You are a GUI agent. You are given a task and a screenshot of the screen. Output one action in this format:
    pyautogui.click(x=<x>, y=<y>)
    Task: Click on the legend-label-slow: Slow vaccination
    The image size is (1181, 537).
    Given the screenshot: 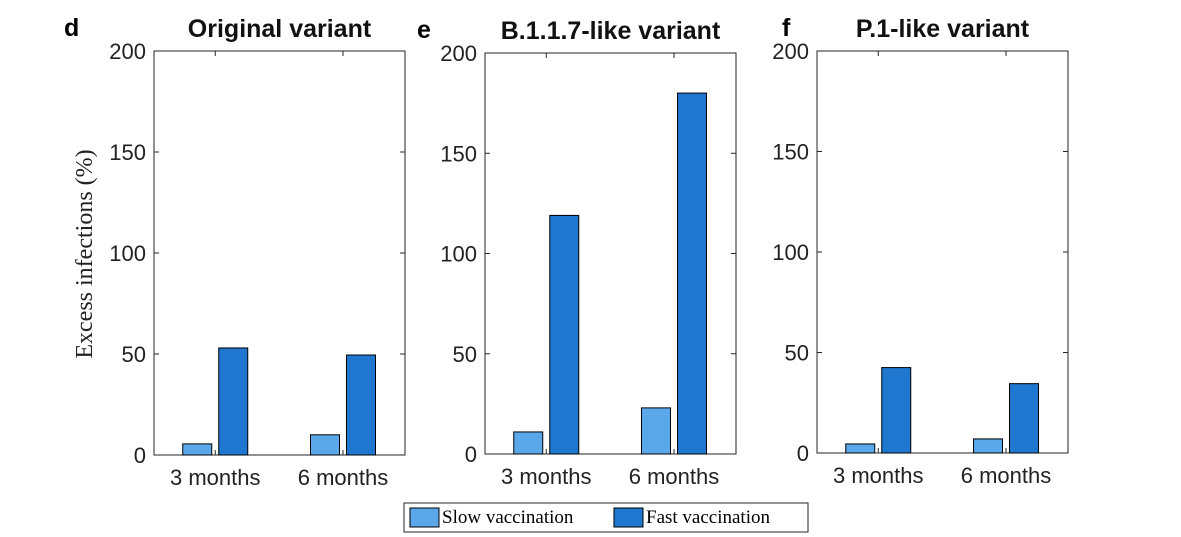 What is the action you would take?
    pyautogui.click(x=508, y=517)
    